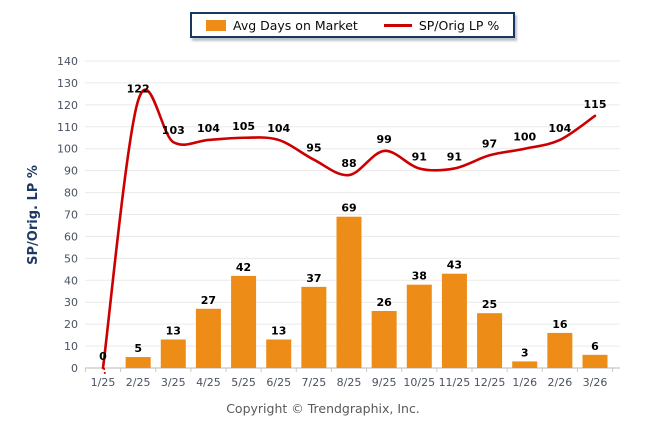  What do you see at coordinates (208, 300) in the screenshot?
I see `bar-value-label: 27` at bounding box center [208, 300].